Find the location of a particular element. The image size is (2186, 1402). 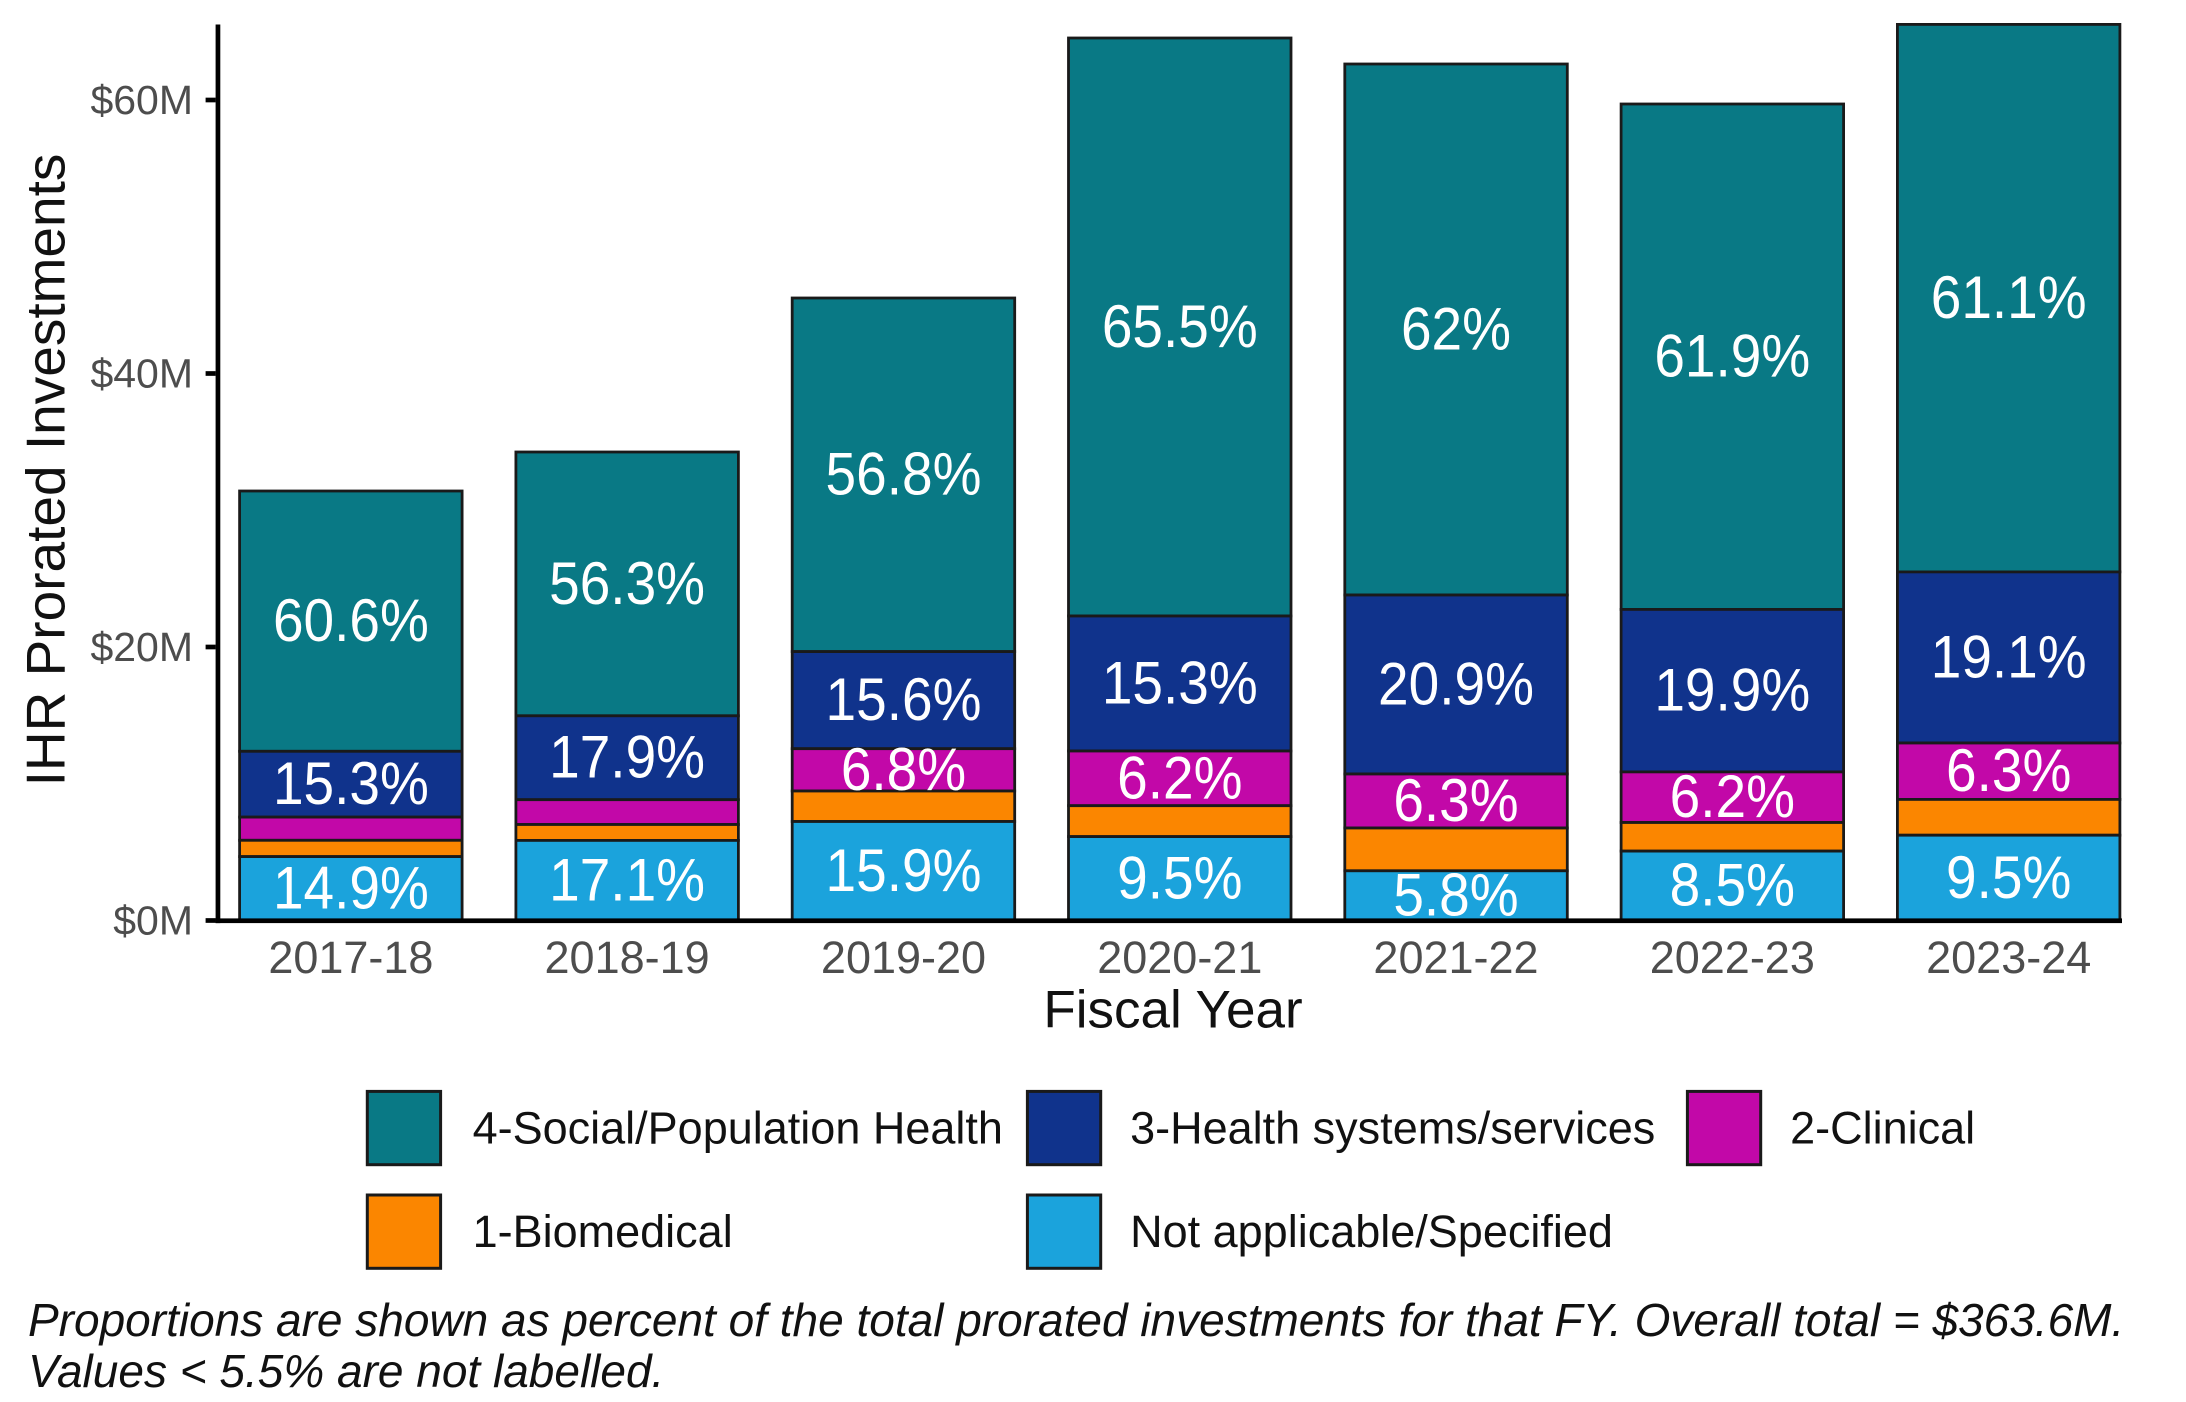

svg-text: 17.9% is located at coordinates (627, 757).